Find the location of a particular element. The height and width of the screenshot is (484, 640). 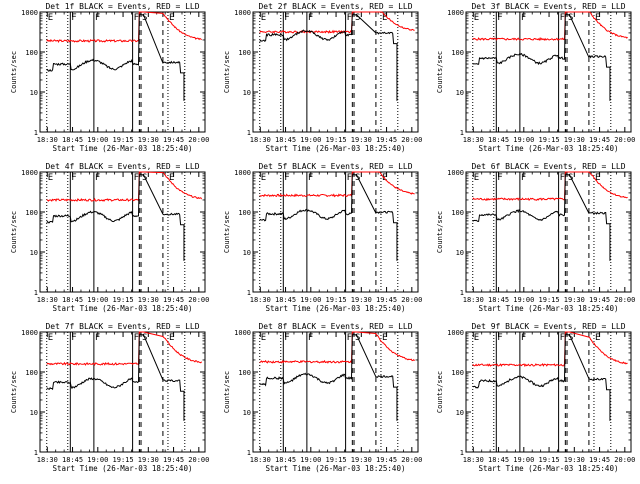

events-series-line is located at coordinates (328, 199).